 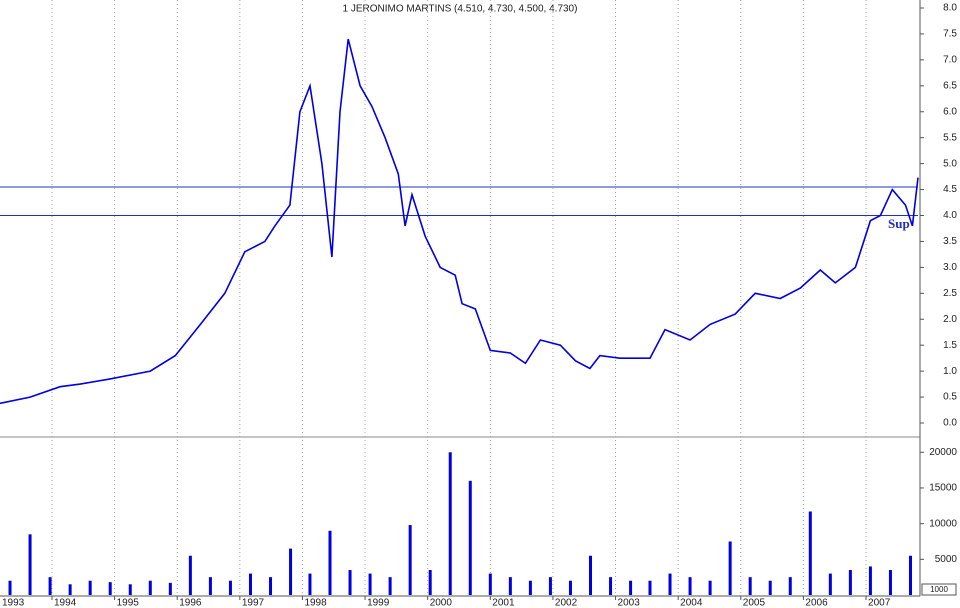 I want to click on x-tick-label: 1995, so click(x=128, y=603).